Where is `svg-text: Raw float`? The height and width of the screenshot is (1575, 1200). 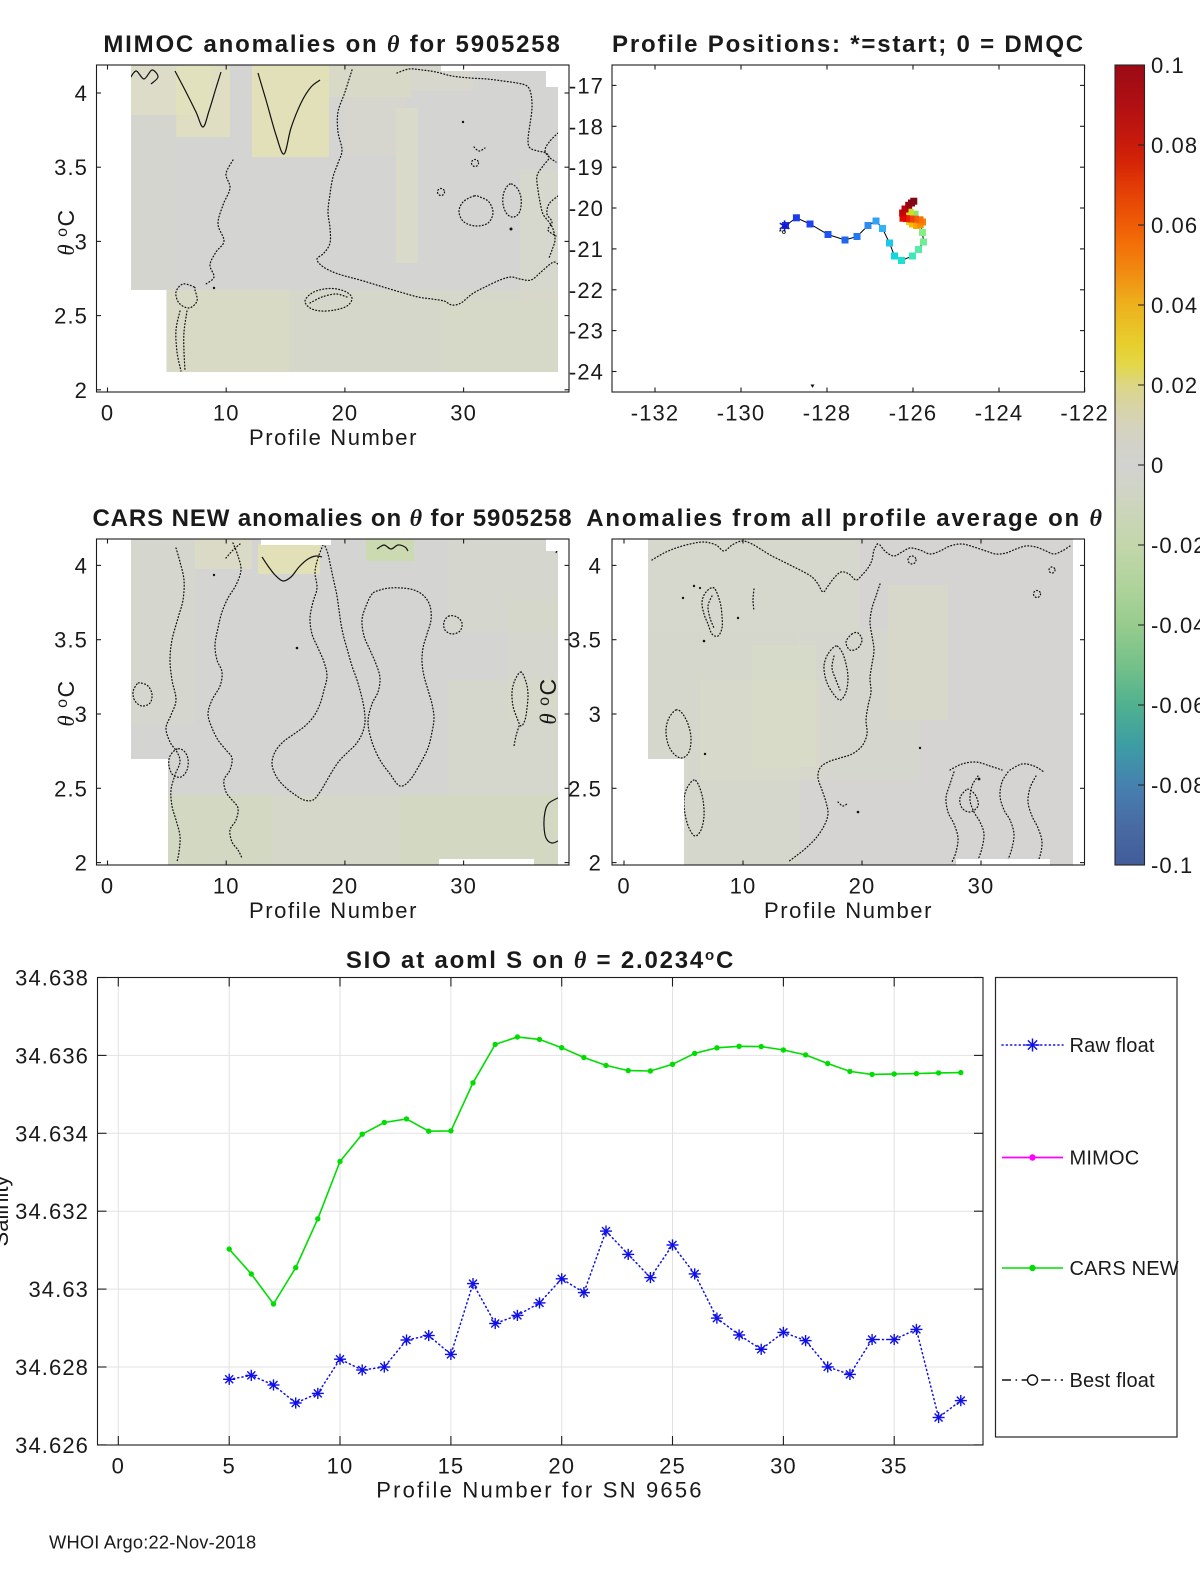 svg-text: Raw float is located at coordinates (1112, 1046).